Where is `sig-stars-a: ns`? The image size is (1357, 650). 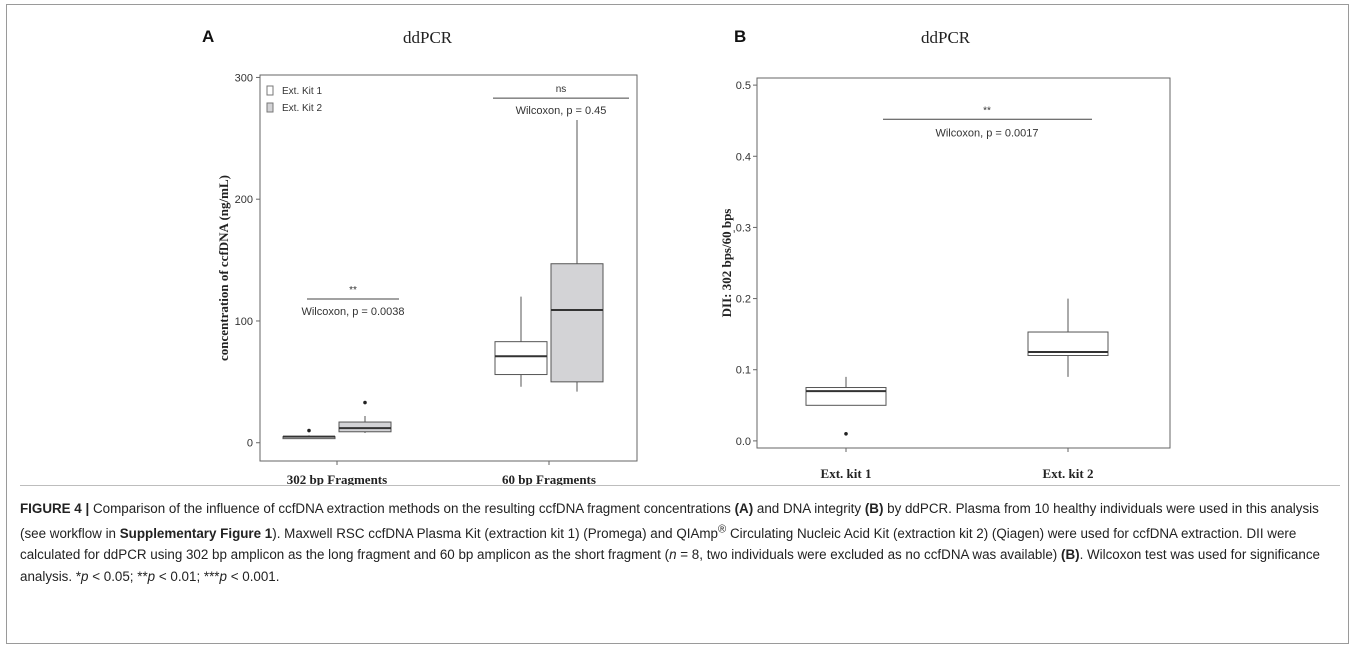
sig-stars-a: ns is located at coordinates (561, 89).